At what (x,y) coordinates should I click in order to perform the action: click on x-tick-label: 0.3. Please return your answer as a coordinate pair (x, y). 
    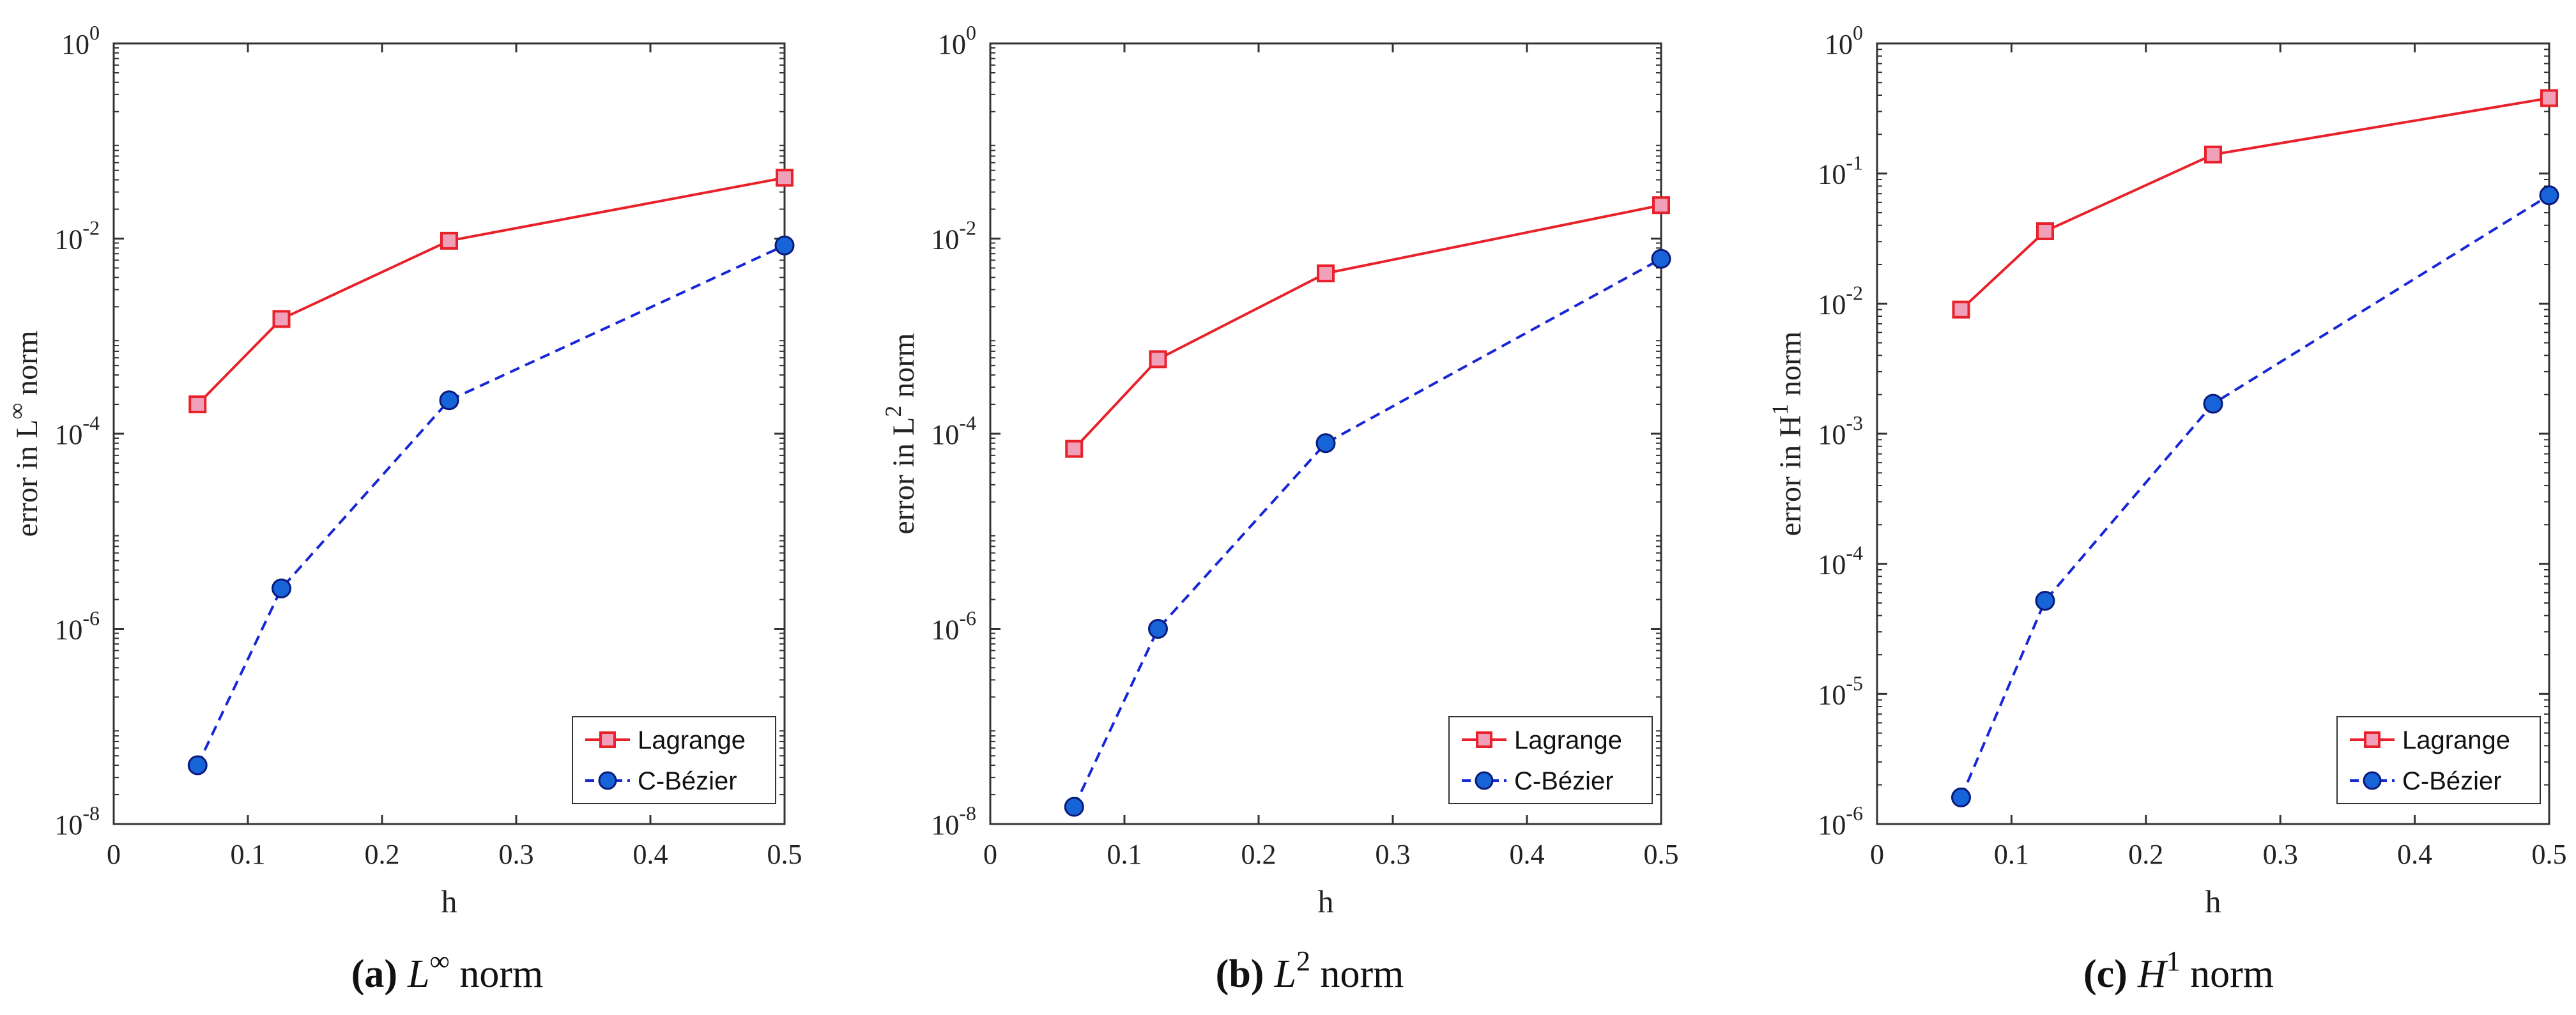
    Looking at the image, I should click on (1393, 854).